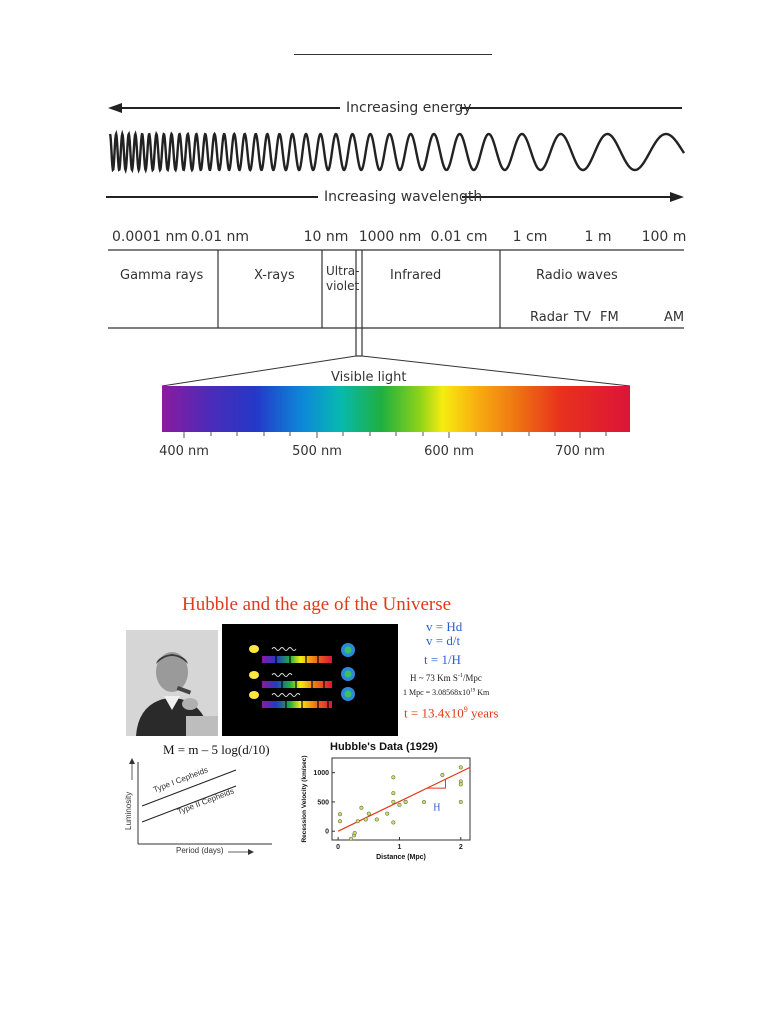 Image resolution: width=784 pixels, height=1015 pixels. What do you see at coordinates (437, 692) in the screenshot?
I see `mpc-main: 1 Mpc = 3.08568x10` at bounding box center [437, 692].